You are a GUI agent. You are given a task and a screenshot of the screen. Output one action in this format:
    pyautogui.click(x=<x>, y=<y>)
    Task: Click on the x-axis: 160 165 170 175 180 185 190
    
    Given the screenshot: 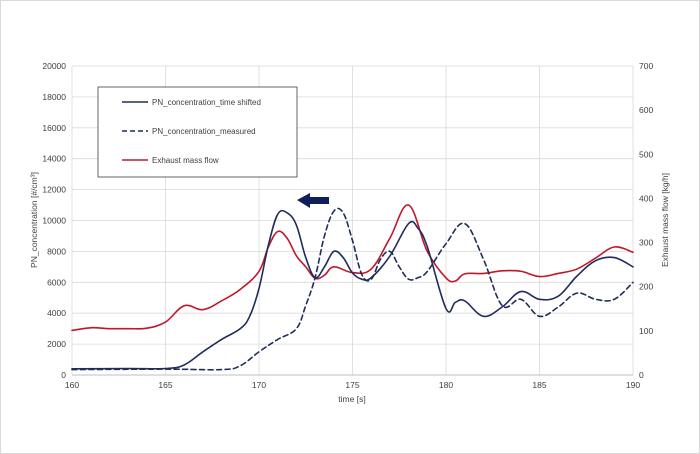 What is the action you would take?
    pyautogui.click(x=352, y=385)
    